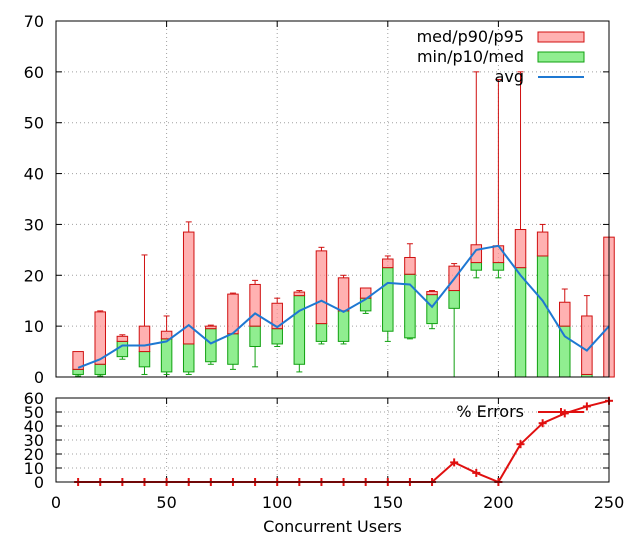 This screenshot has height=540, width=640. Describe the element at coordinates (39, 482) in the screenshot. I see `bottom-y-tick-label: 0` at that location.